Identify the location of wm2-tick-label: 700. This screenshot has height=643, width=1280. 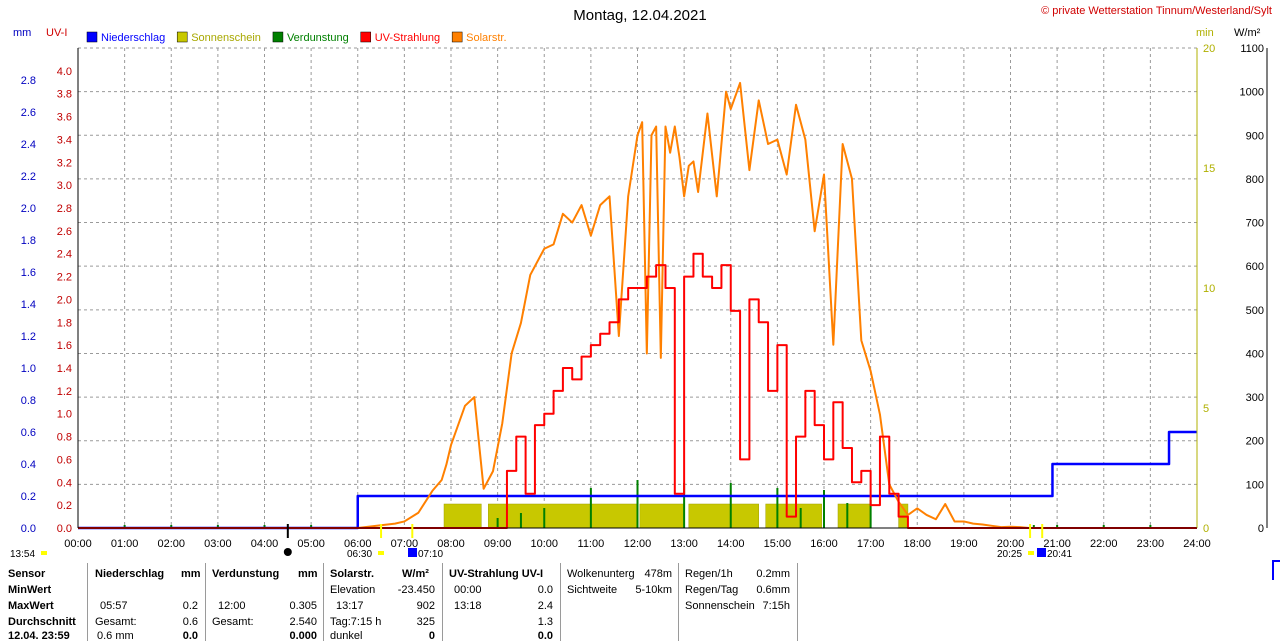
(1255, 224).